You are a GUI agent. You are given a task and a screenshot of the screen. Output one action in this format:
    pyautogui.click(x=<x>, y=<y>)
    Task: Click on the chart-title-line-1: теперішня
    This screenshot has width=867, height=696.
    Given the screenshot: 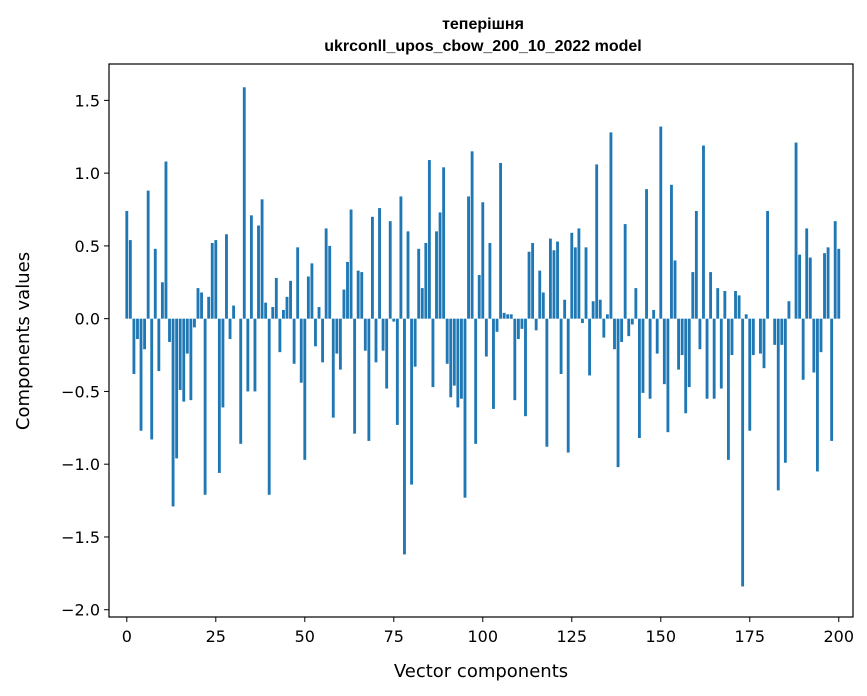 What is the action you would take?
    pyautogui.click(x=483, y=24)
    